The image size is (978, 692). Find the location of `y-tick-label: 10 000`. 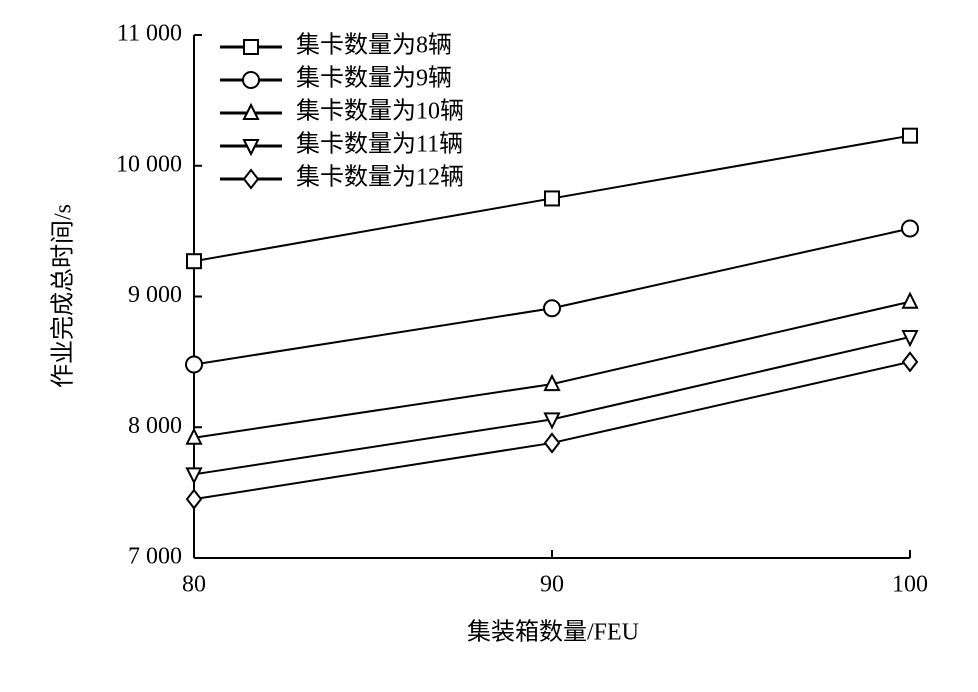

y-tick-label: 10 000 is located at coordinates (149, 164).